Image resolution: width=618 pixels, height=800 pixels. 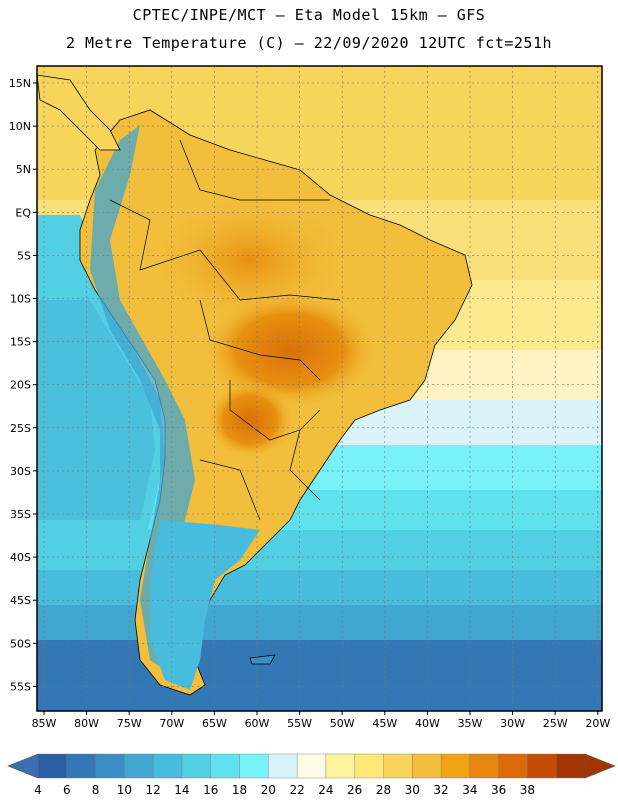 I want to click on lat-tick-label: EQ, so click(x=23, y=212).